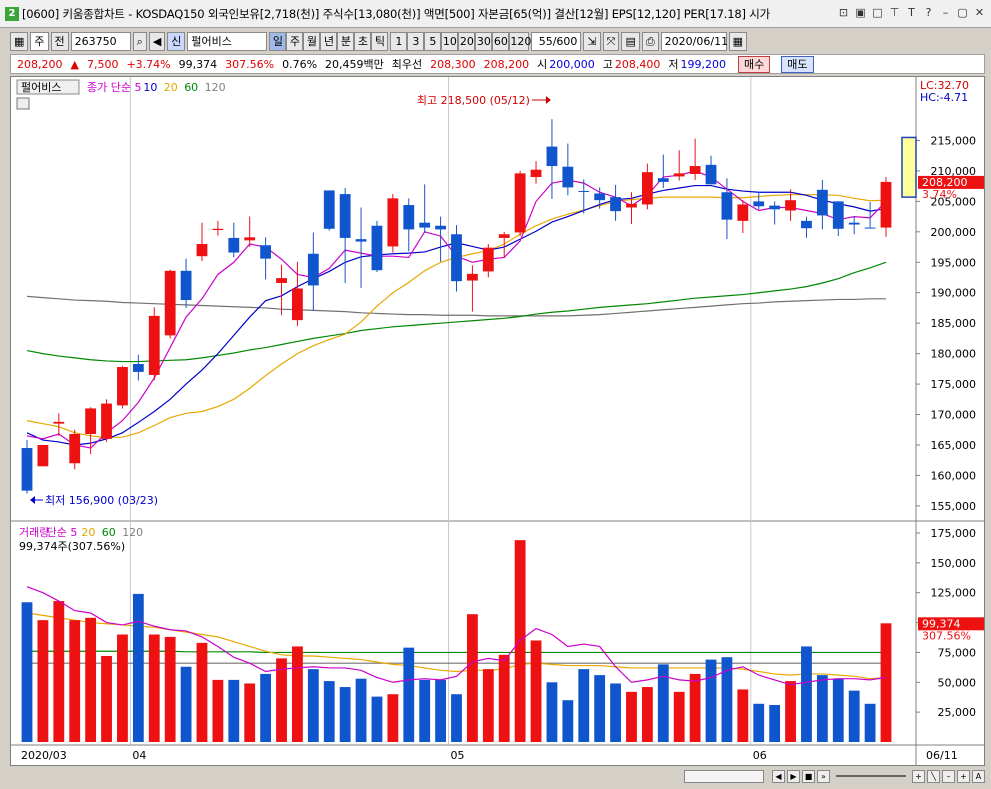 The height and width of the screenshot is (789, 991). What do you see at coordinates (954, 140) in the screenshot?
I see `price-tick-label: 215,000` at bounding box center [954, 140].